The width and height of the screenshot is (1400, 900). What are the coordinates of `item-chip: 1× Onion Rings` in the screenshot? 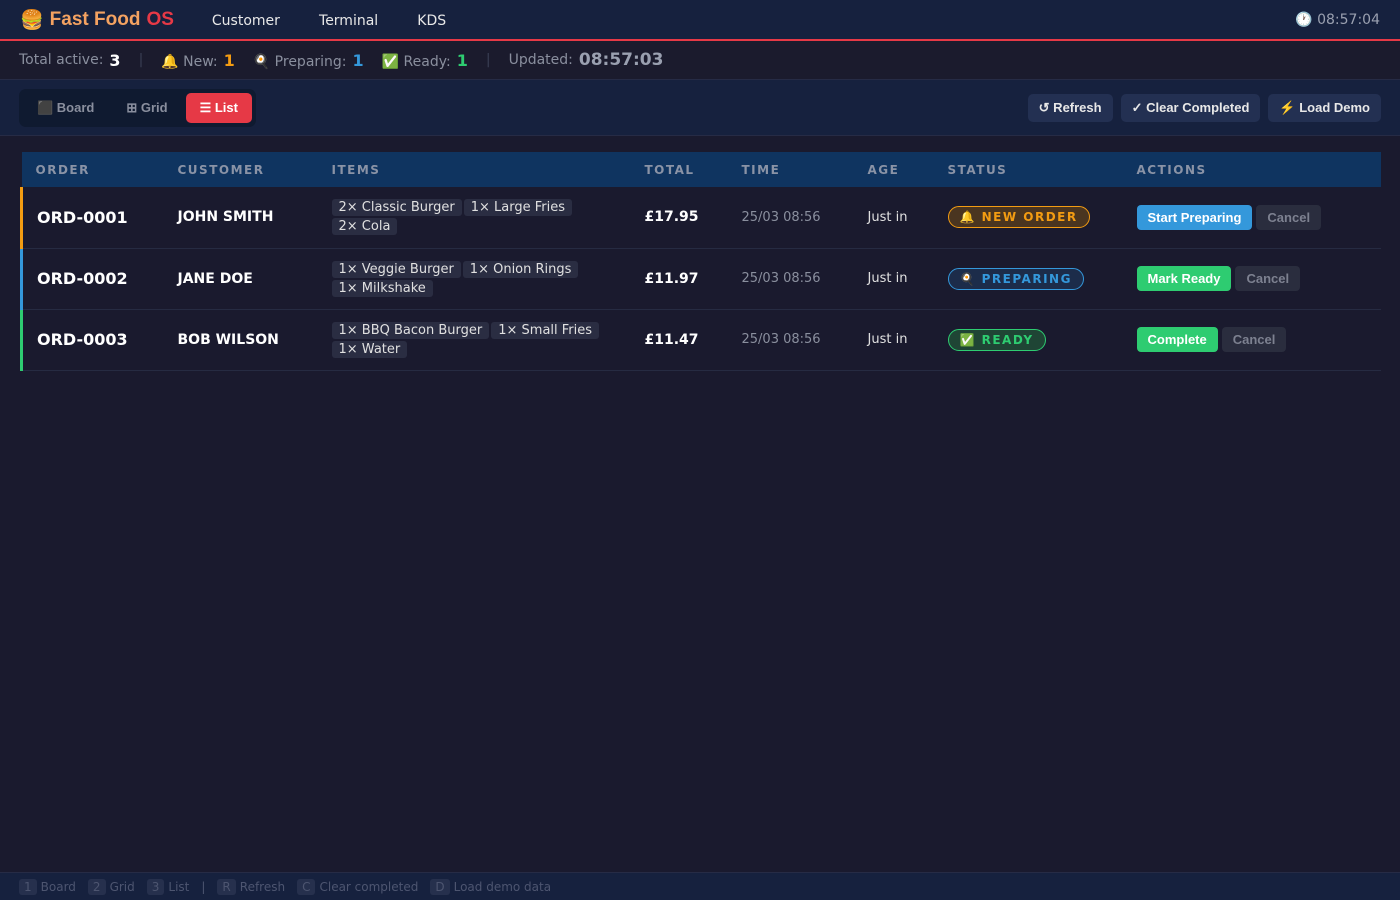 It's located at (520, 269).